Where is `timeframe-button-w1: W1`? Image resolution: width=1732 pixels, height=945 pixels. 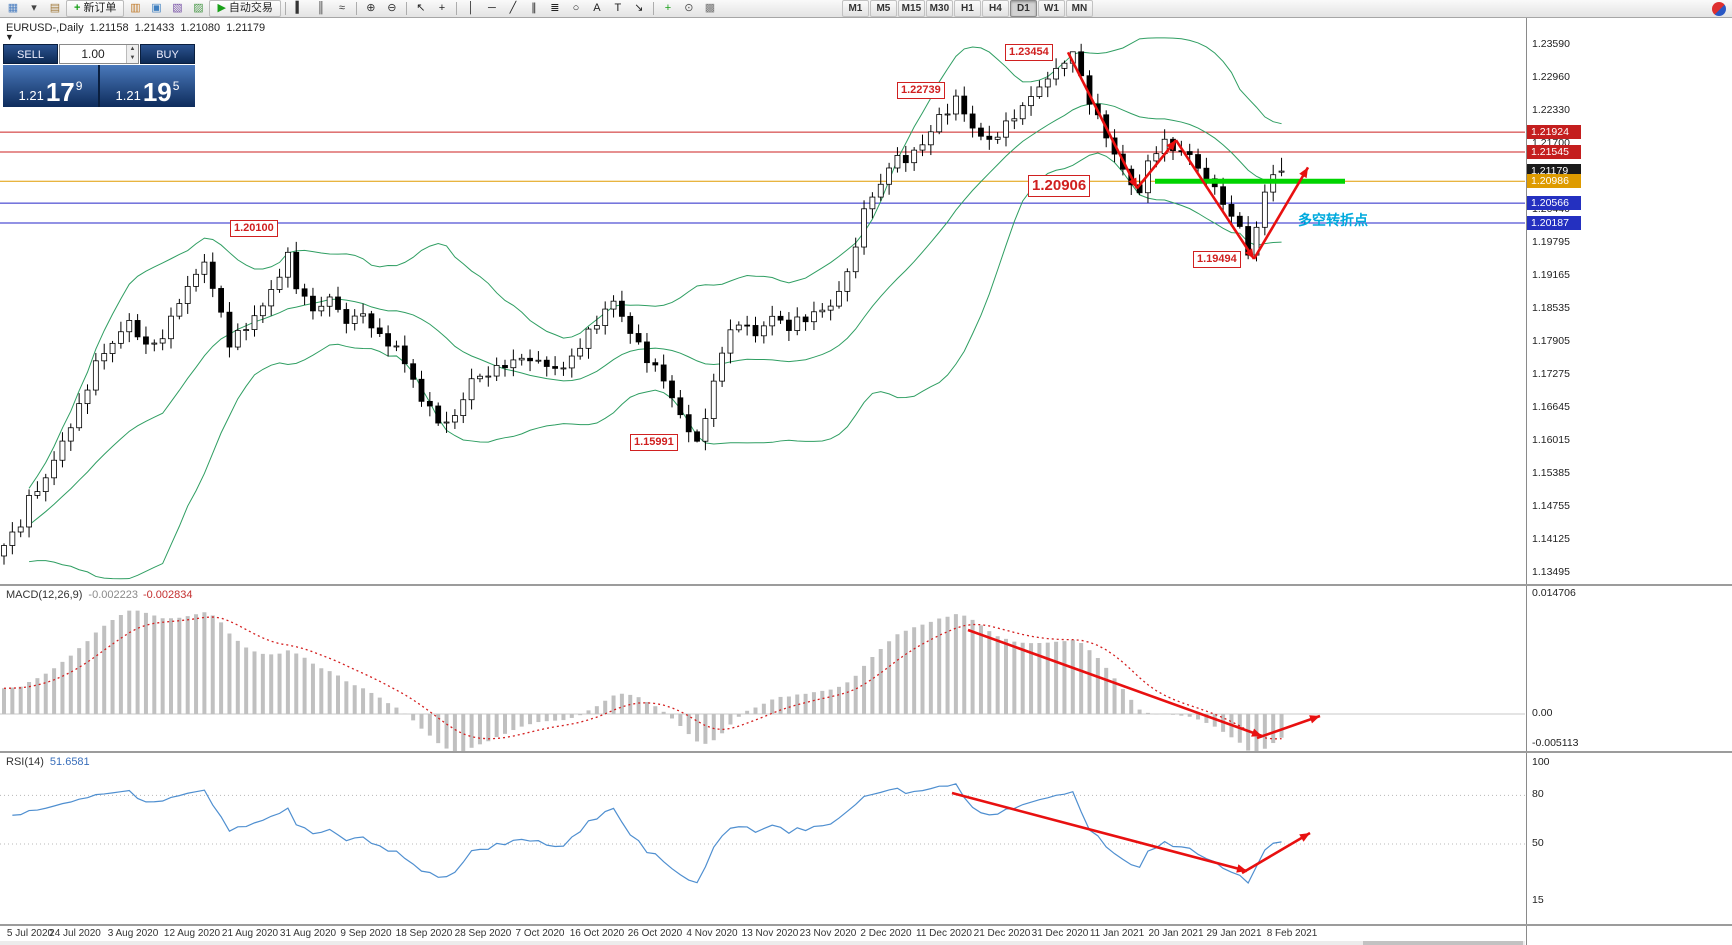 timeframe-button-w1: W1 is located at coordinates (1051, 8).